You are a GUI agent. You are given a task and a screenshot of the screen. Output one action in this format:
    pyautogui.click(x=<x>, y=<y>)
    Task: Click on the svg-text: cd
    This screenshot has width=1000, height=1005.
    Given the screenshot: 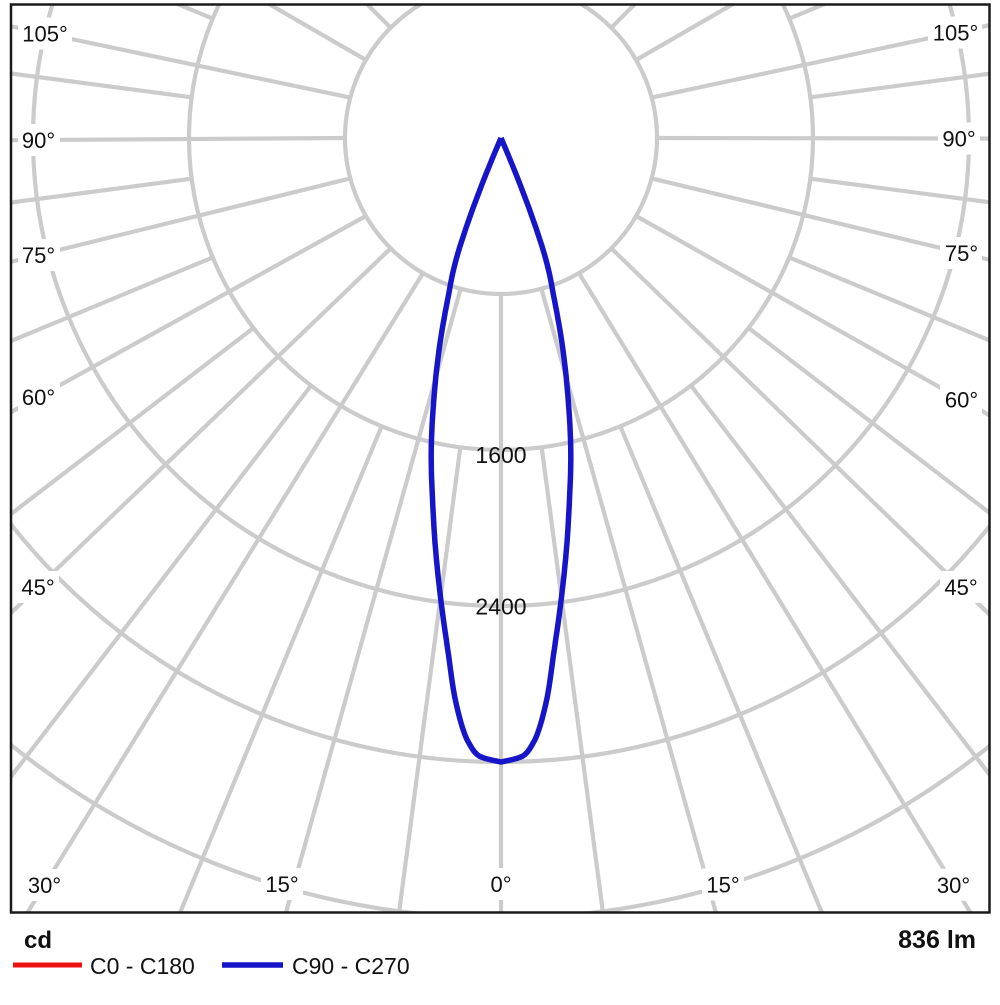 What is the action you would take?
    pyautogui.click(x=38, y=940)
    